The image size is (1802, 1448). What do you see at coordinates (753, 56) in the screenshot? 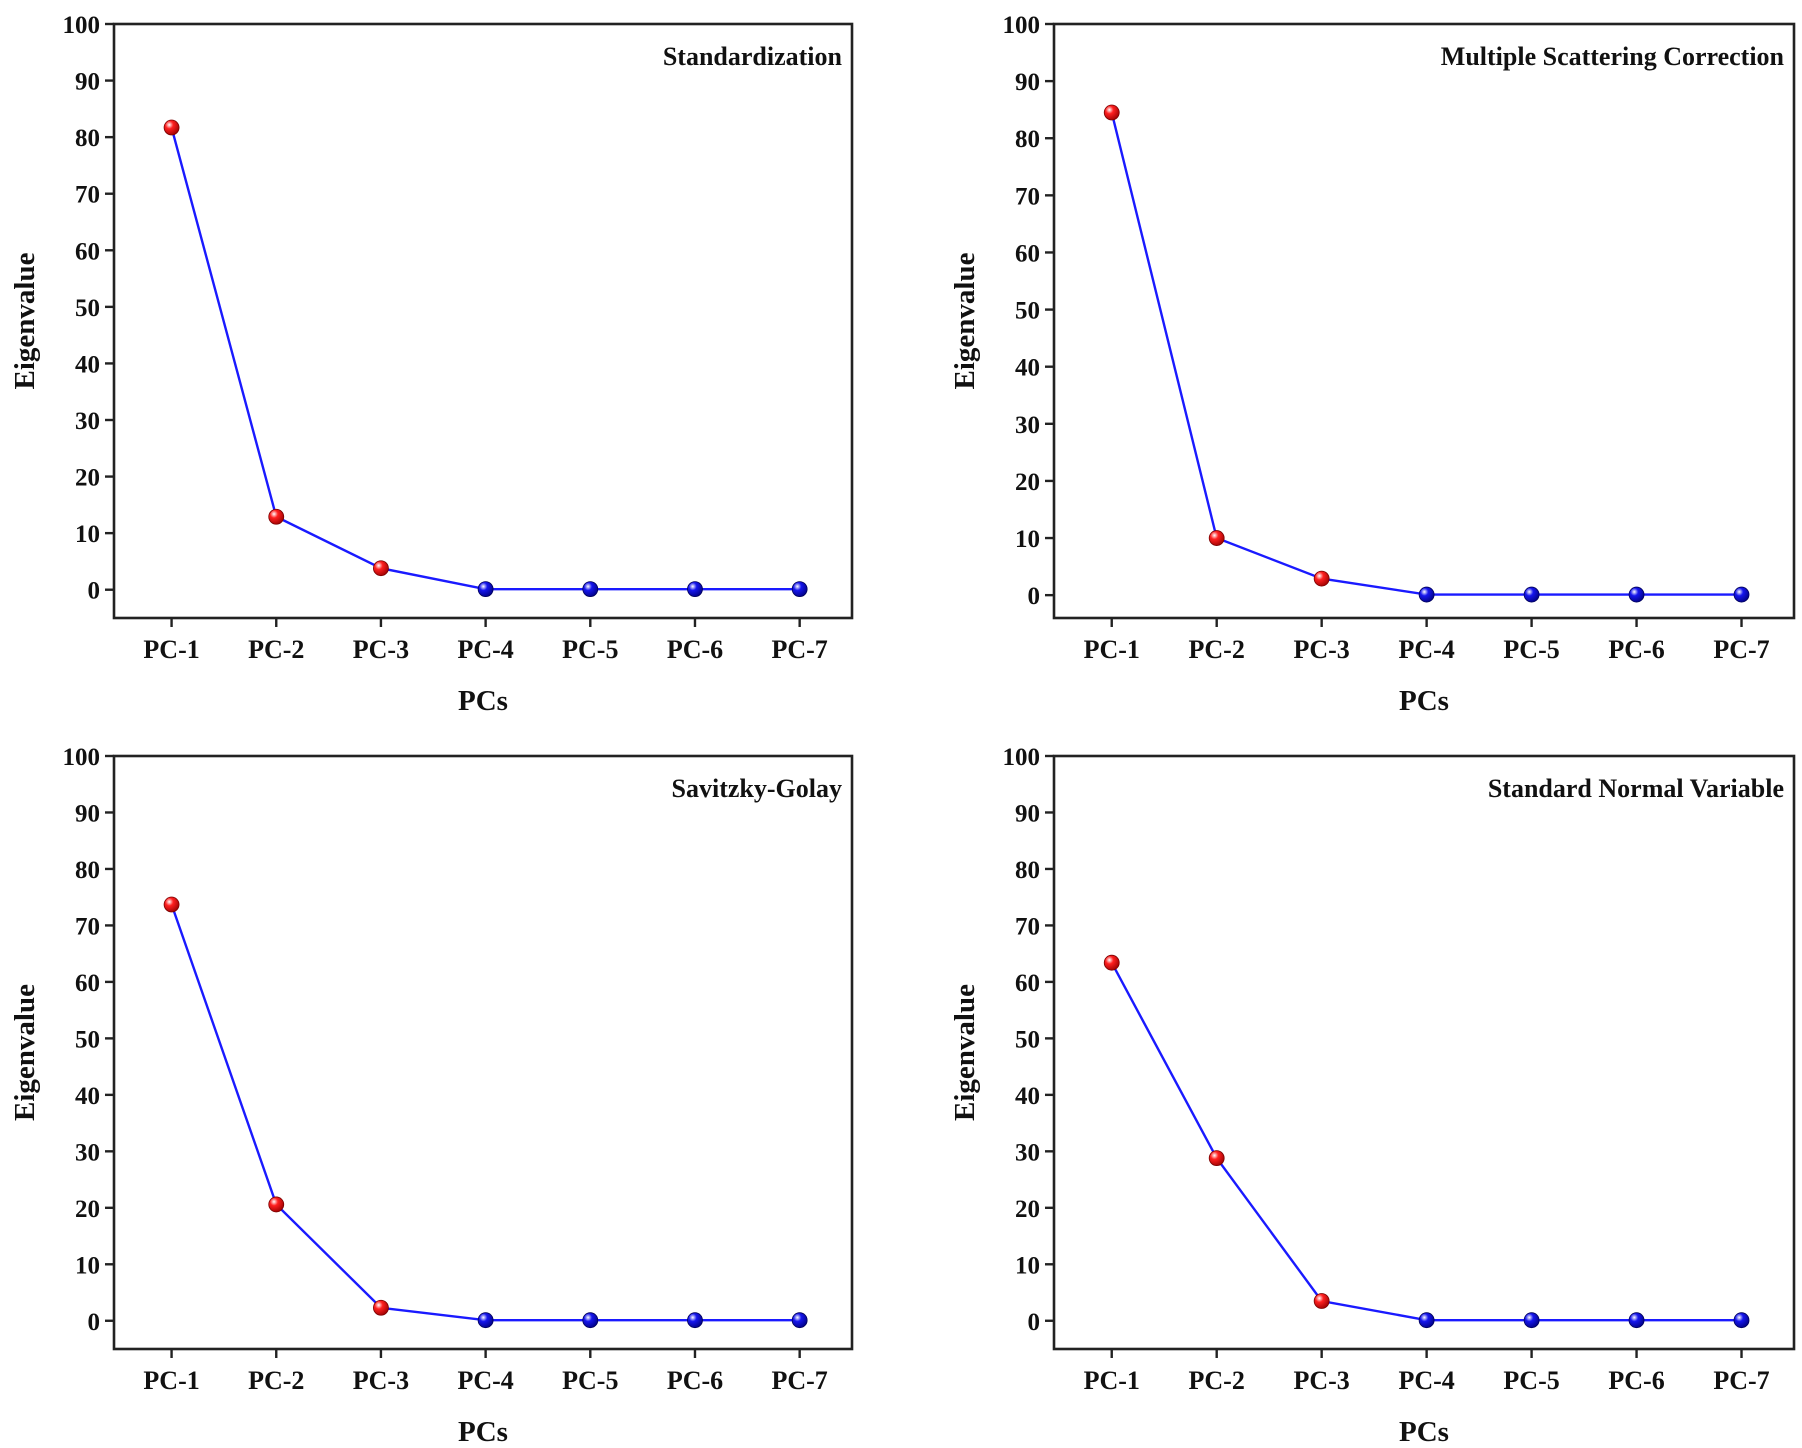
I see `panel-title: Standardization` at bounding box center [753, 56].